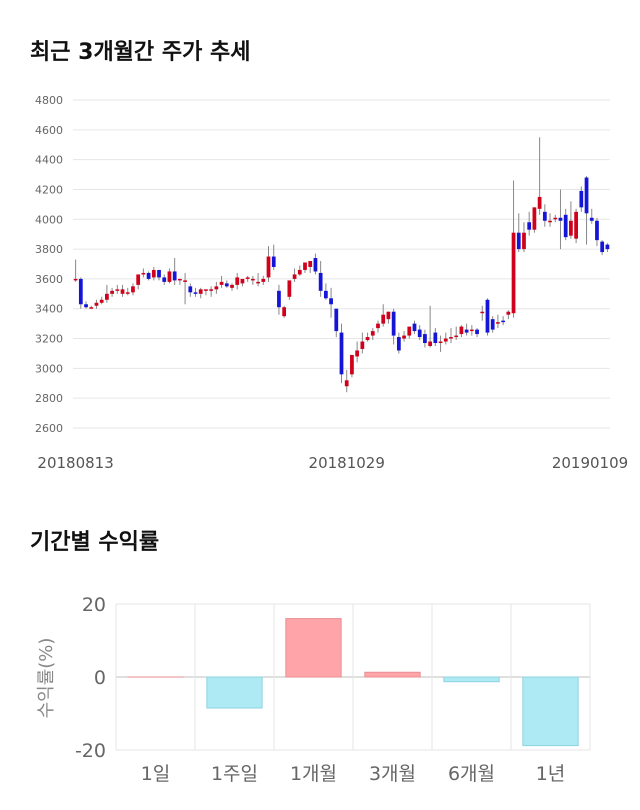 The width and height of the screenshot is (640, 810). Describe the element at coordinates (551, 774) in the screenshot. I see `returns-x-tick-label: 1년` at that location.